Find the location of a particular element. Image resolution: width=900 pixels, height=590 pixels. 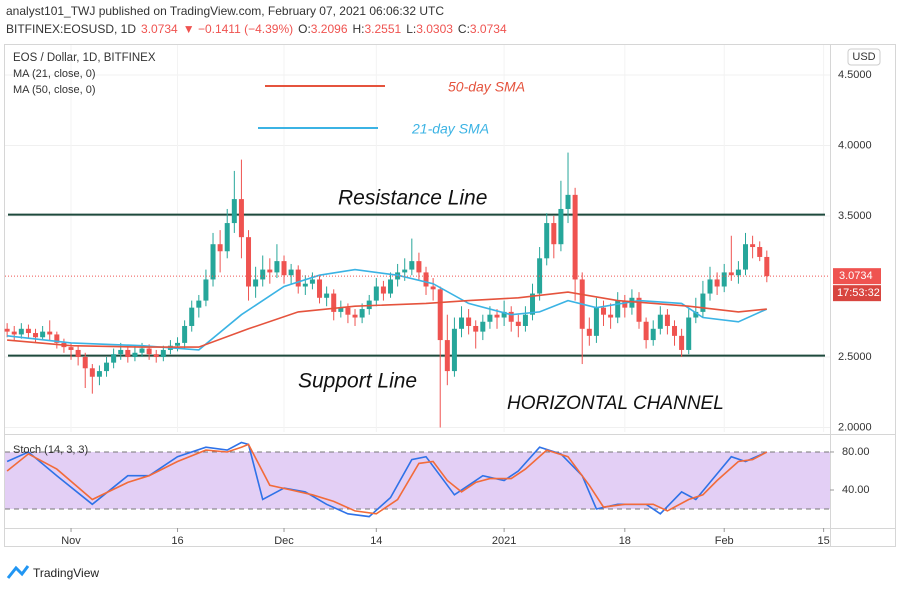

ohlc-label: H: is located at coordinates (359, 29).